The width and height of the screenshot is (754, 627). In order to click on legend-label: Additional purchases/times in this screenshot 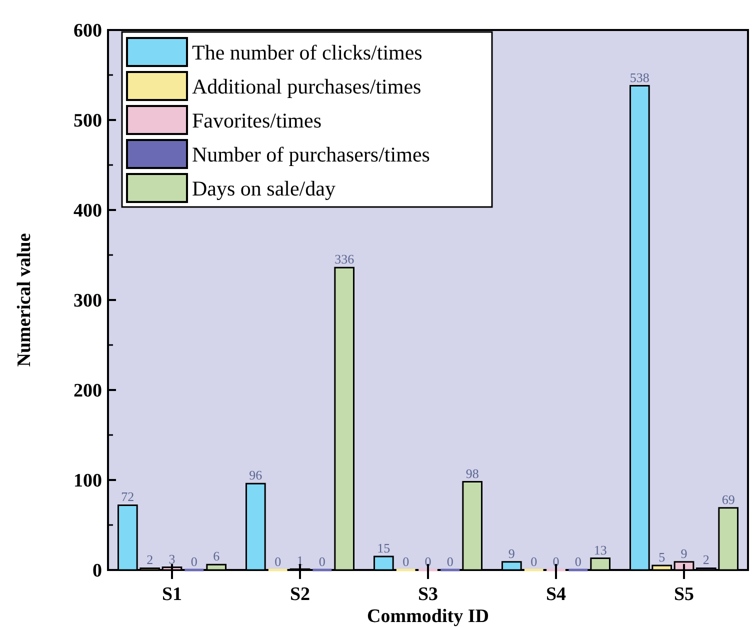, I will do `click(307, 86)`.